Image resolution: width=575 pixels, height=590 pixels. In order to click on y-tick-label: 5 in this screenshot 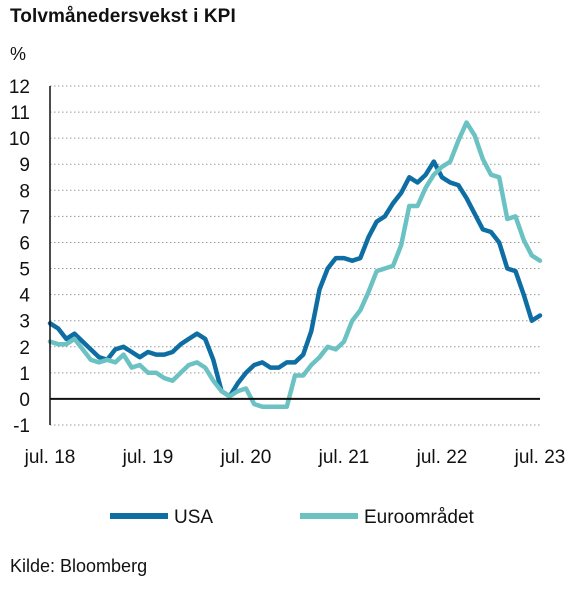, I will do `click(24, 270)`.